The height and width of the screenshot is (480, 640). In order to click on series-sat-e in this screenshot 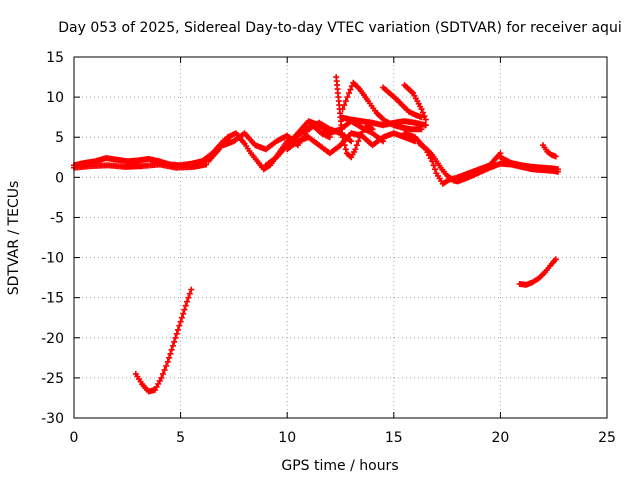, I will do `click(324, 143)`.